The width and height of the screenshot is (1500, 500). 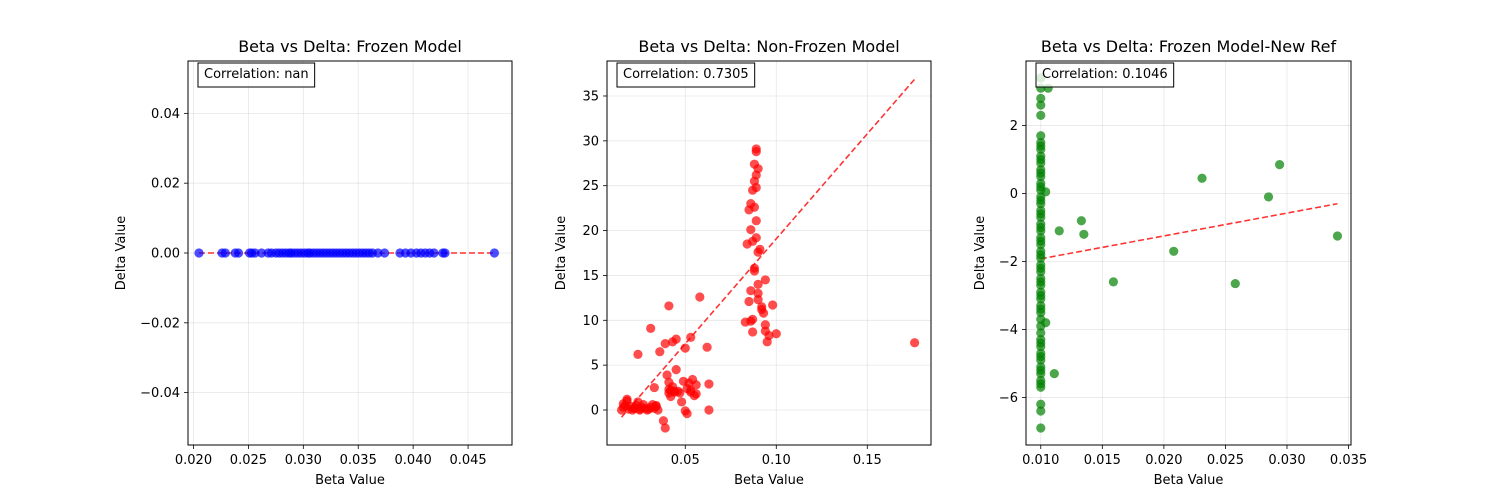 What do you see at coordinates (1014, 126) in the screenshot?
I see `y-tick-label: 2` at bounding box center [1014, 126].